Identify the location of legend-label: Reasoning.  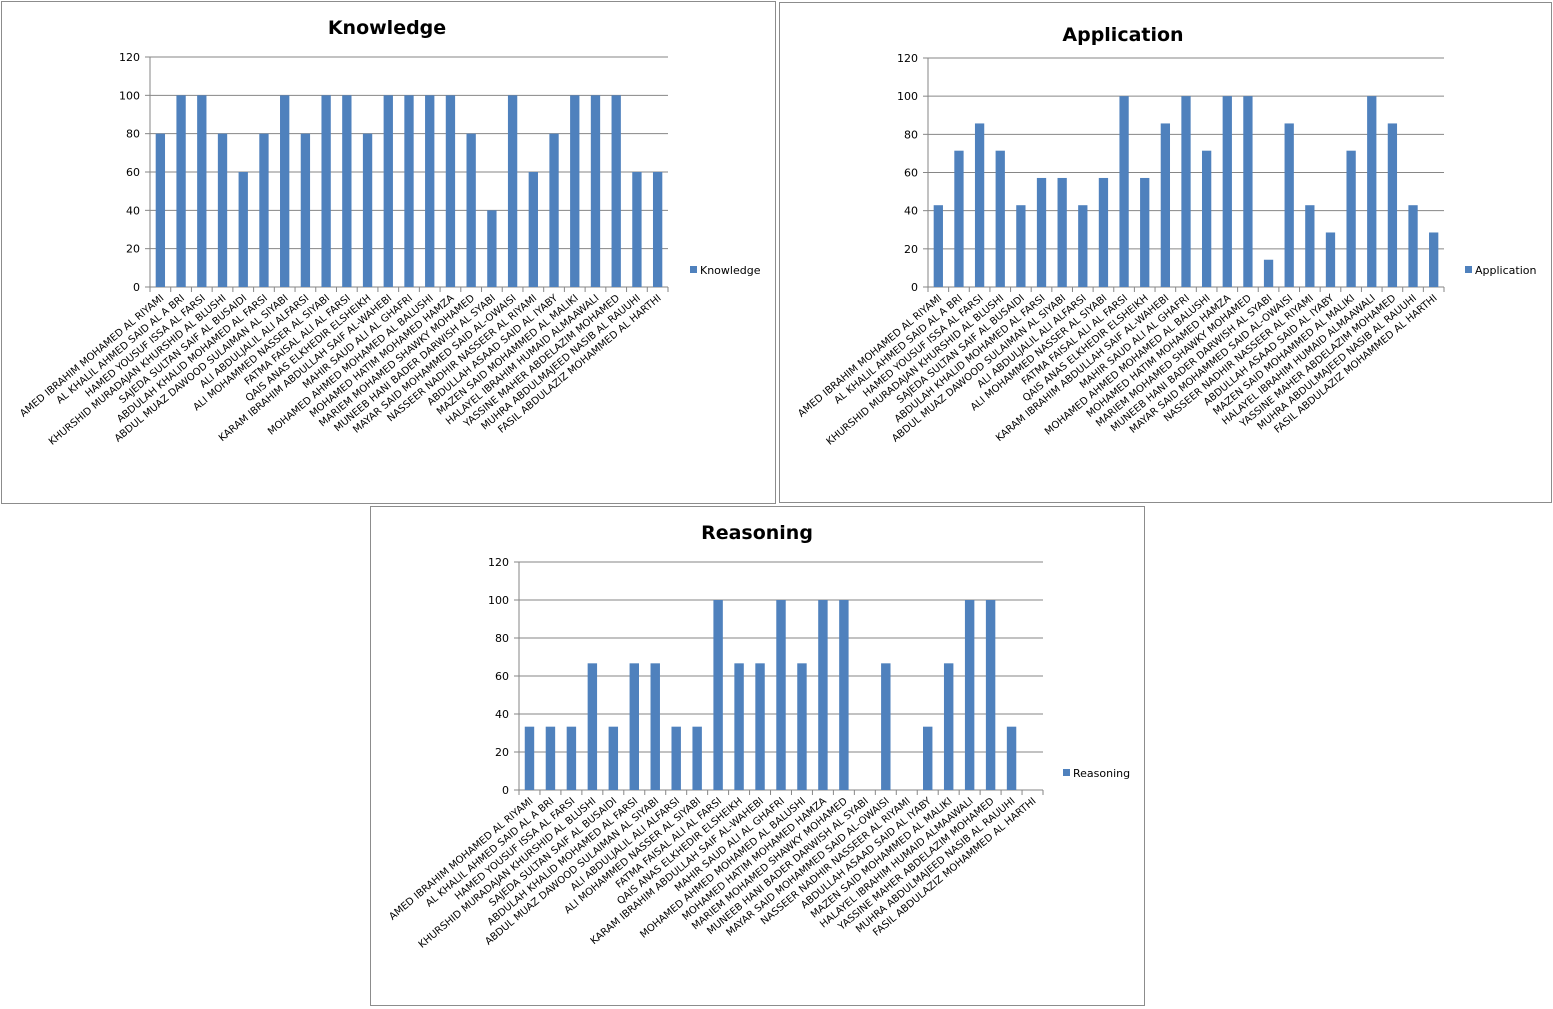
(1101, 773).